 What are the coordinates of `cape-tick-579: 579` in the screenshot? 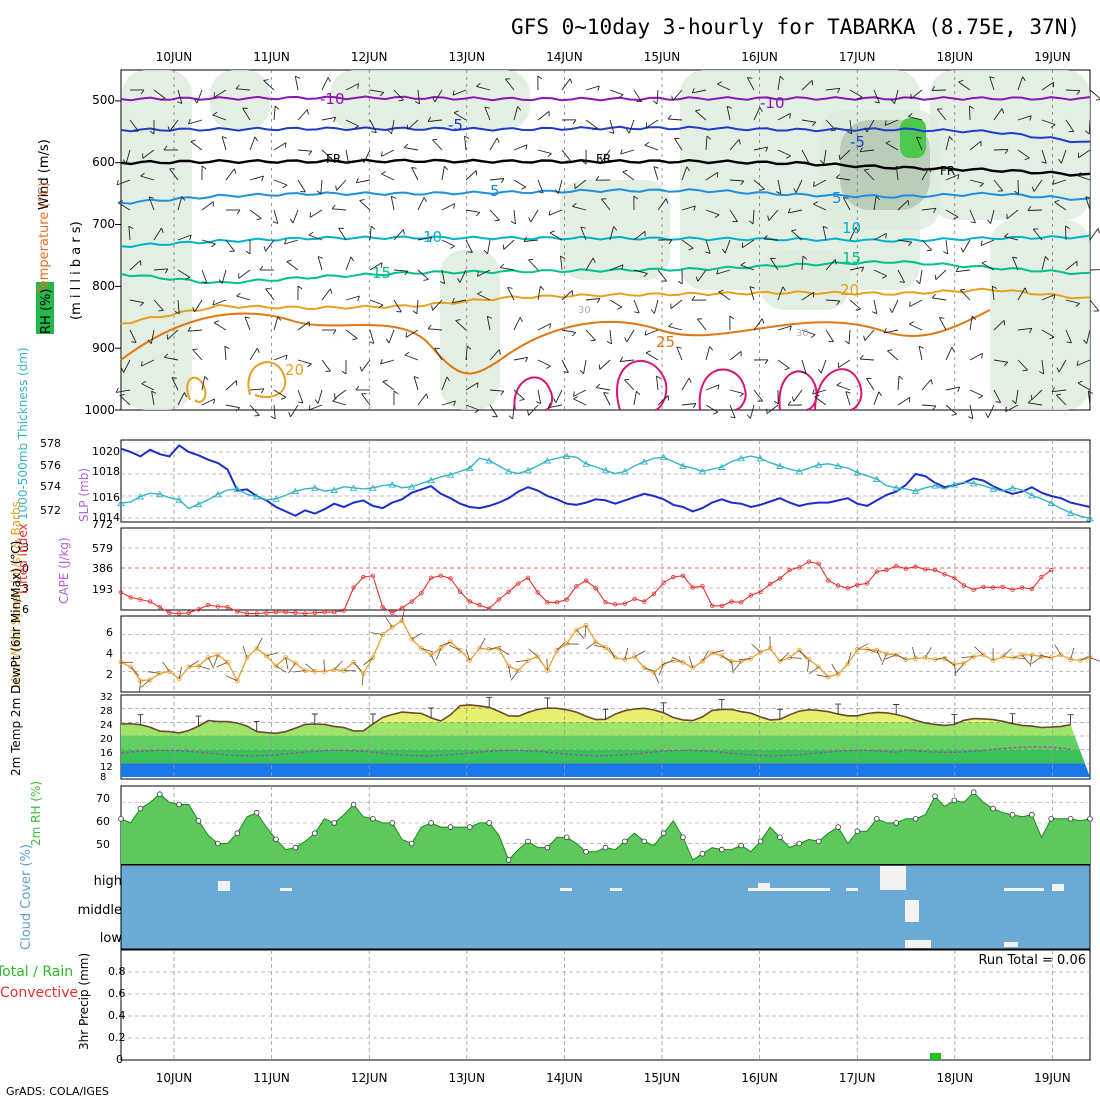 It's located at (102, 548).